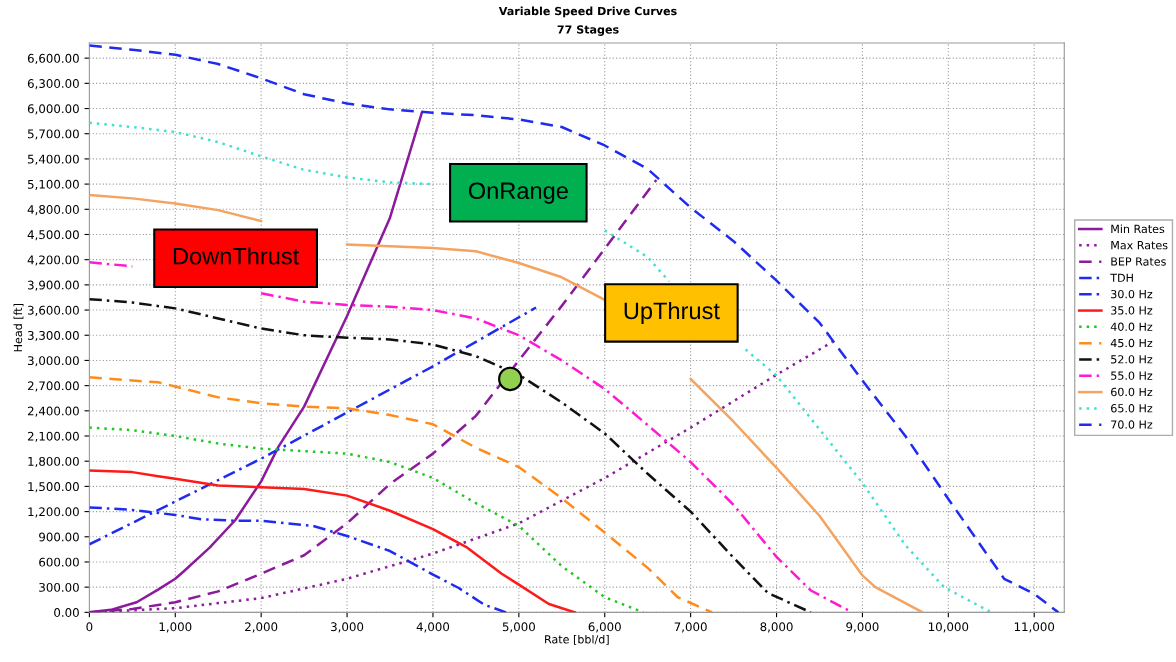  Describe the element at coordinates (53, 361) in the screenshot. I see `y-tick-label: 3,000.00` at that location.